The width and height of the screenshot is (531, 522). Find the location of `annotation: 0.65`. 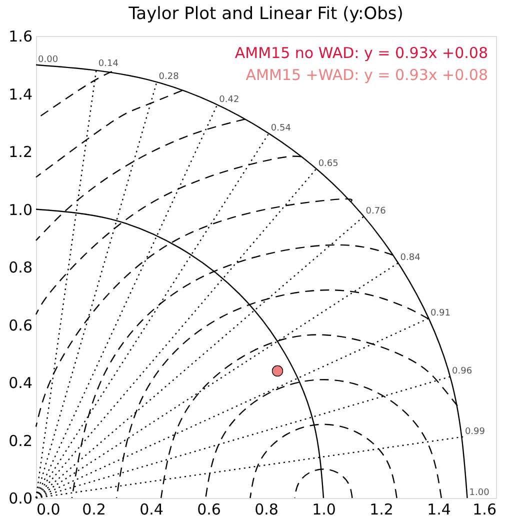

annotation: 0.65 is located at coordinates (328, 163).